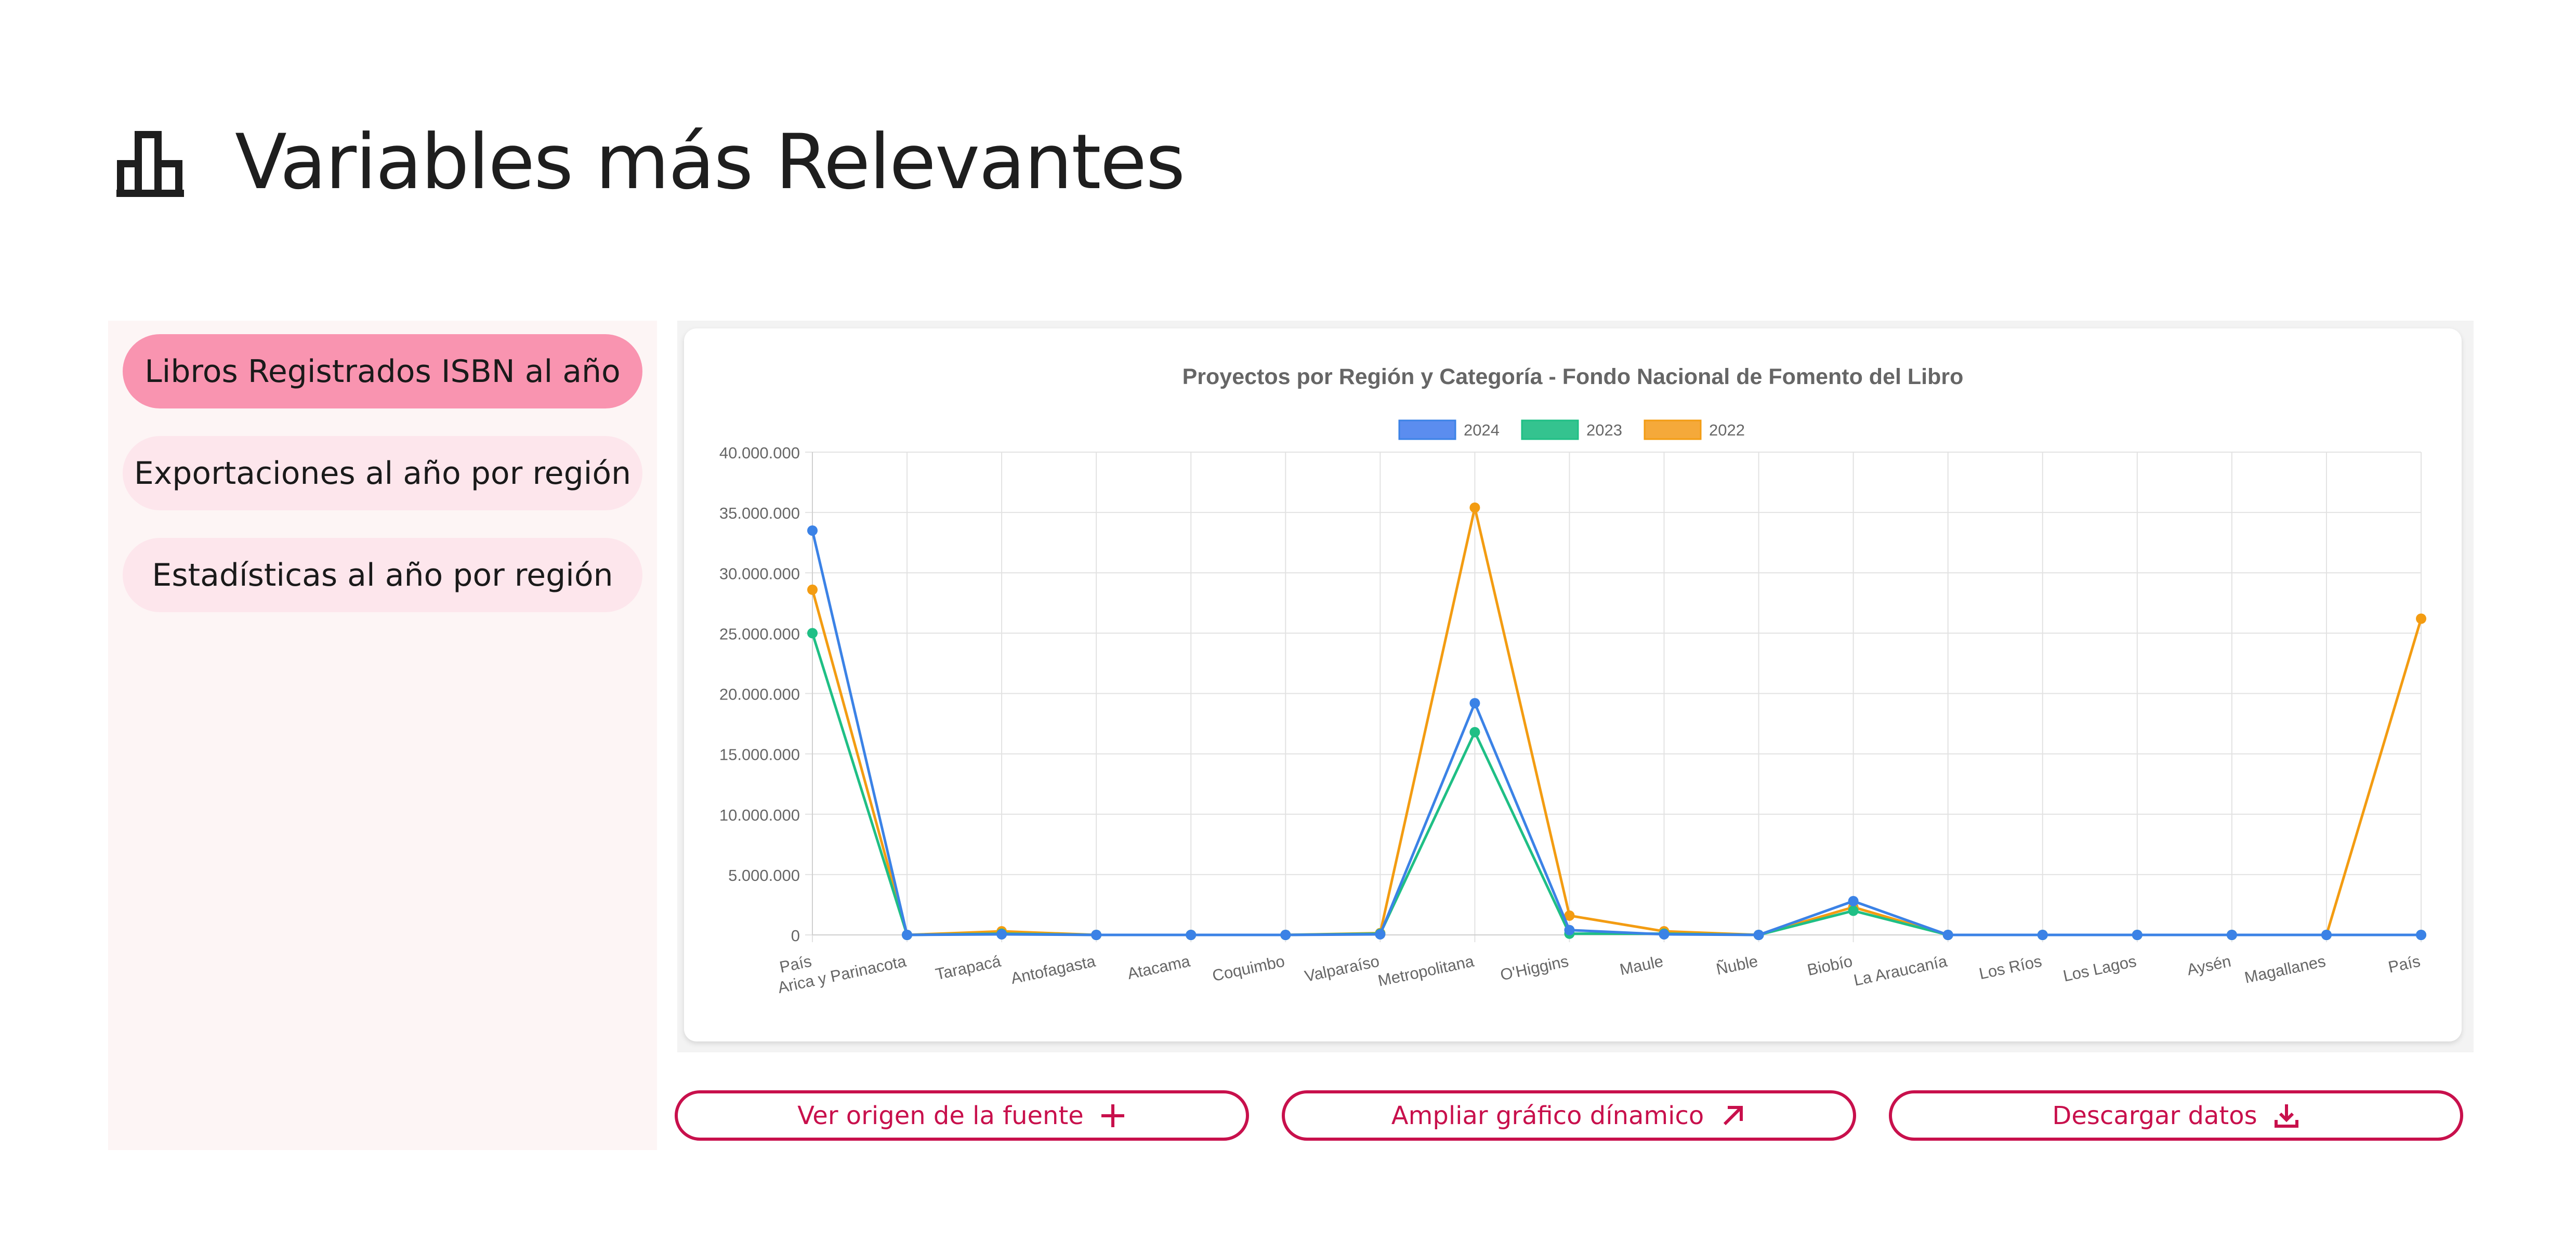 This screenshot has height=1254, width=2576. I want to click on chart-legend: 2024 2023 2022, so click(1571, 429).